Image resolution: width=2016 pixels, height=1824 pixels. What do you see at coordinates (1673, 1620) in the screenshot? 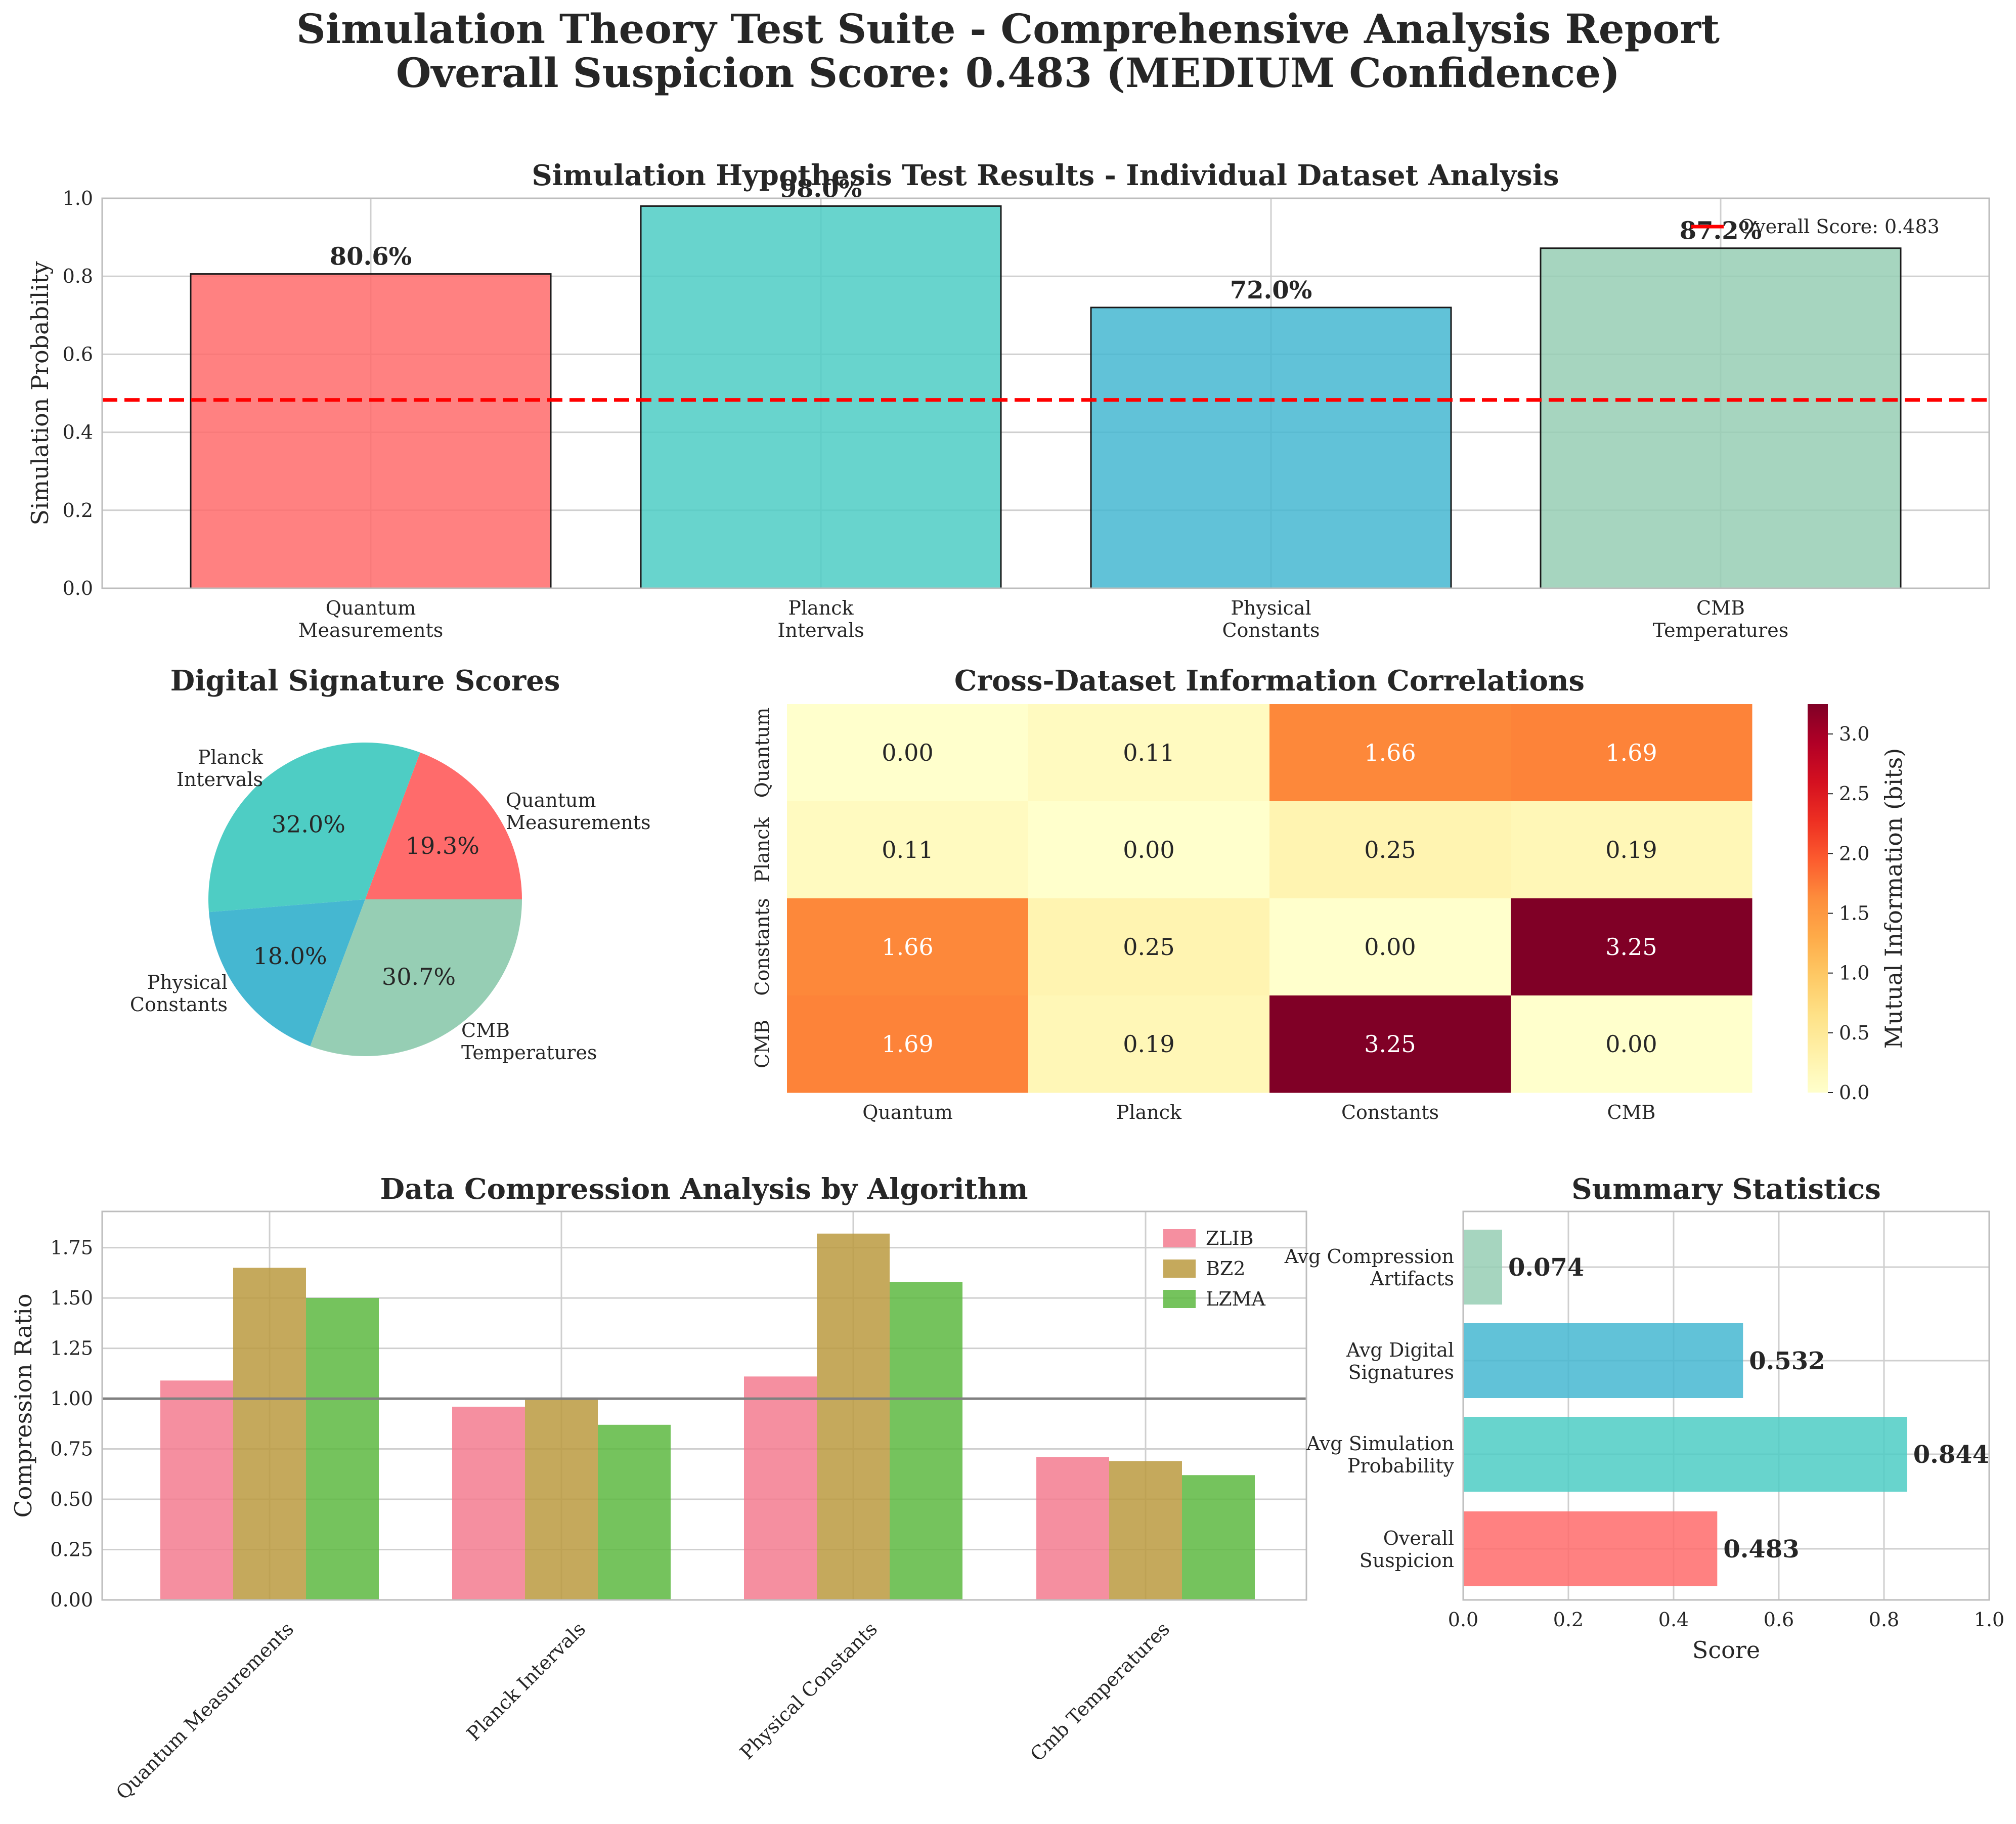
I see `x-tick-label: 0.4` at bounding box center [1673, 1620].